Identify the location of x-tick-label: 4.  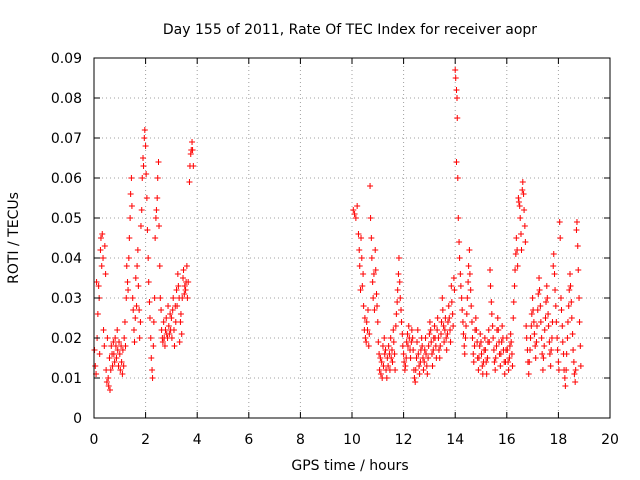
(197, 440).